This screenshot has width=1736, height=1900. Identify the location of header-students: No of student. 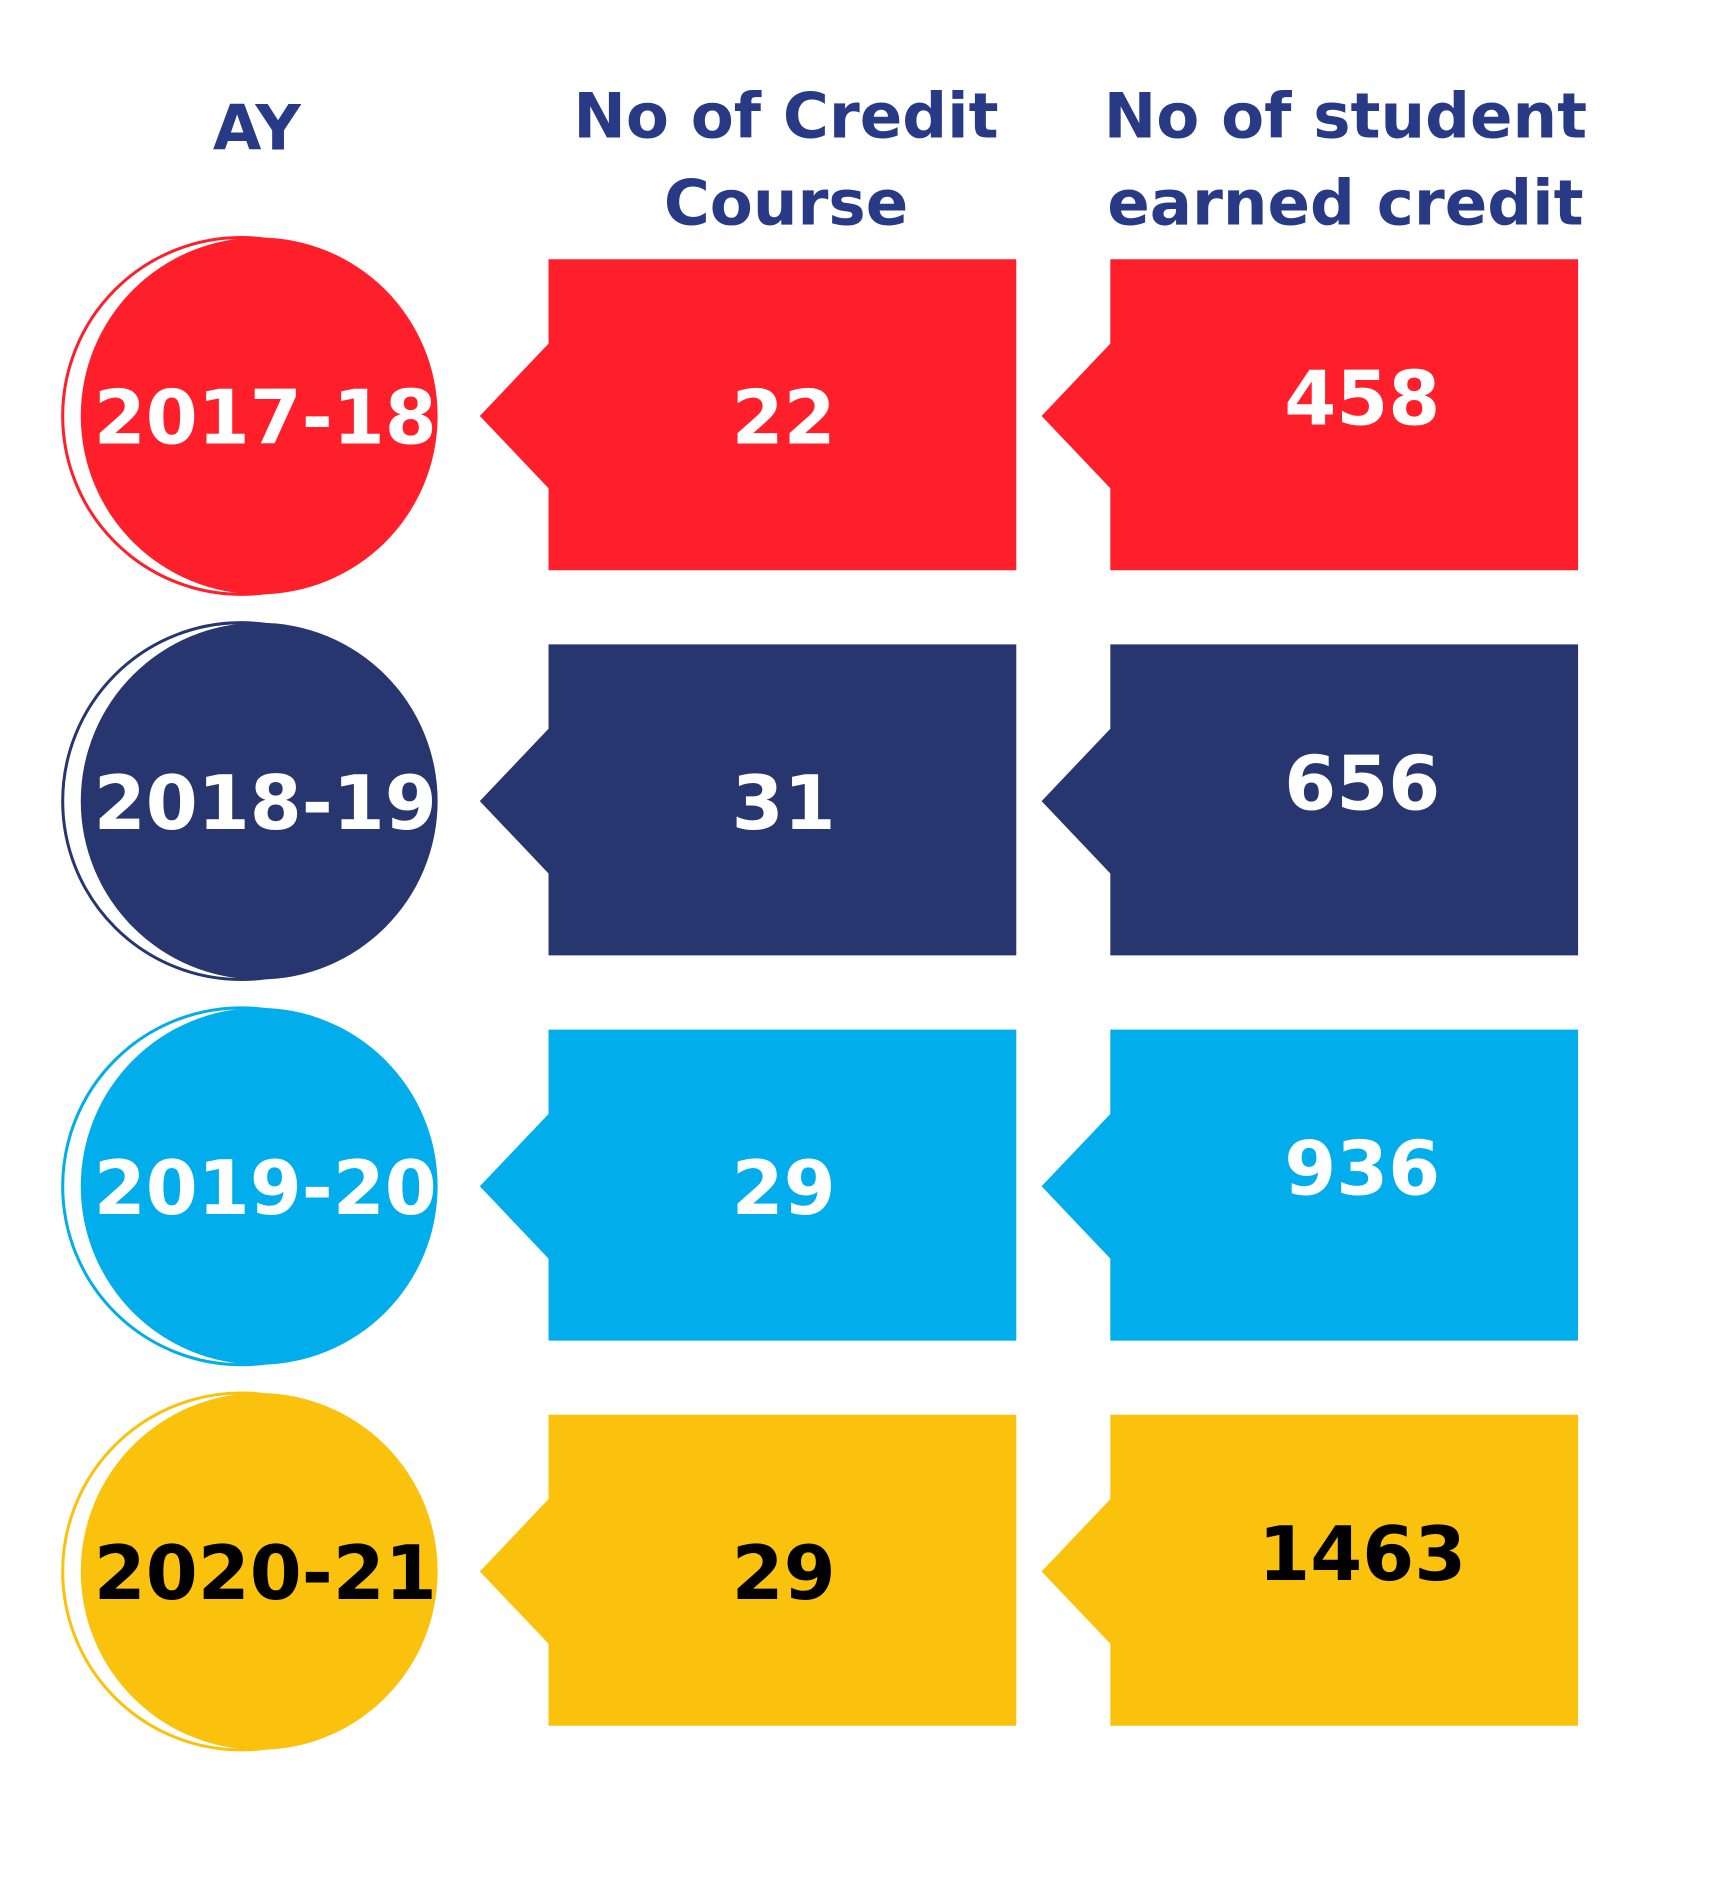
(1345, 116).